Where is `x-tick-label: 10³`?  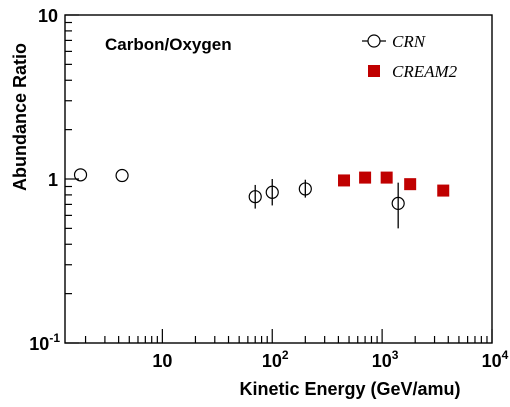 x-tick-label: 10³ is located at coordinates (385, 359).